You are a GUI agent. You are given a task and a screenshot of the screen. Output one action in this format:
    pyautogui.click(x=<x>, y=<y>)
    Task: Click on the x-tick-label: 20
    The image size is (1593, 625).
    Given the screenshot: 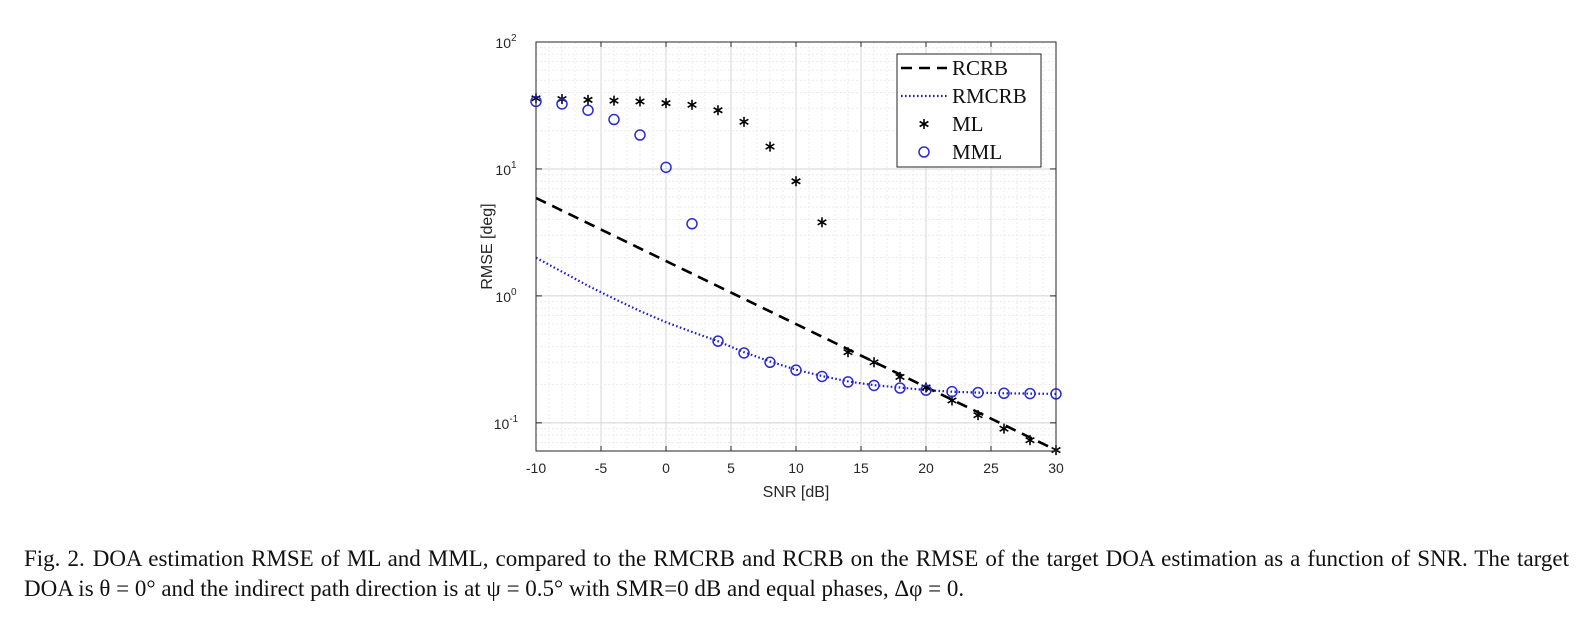 What is the action you would take?
    pyautogui.click(x=926, y=468)
    